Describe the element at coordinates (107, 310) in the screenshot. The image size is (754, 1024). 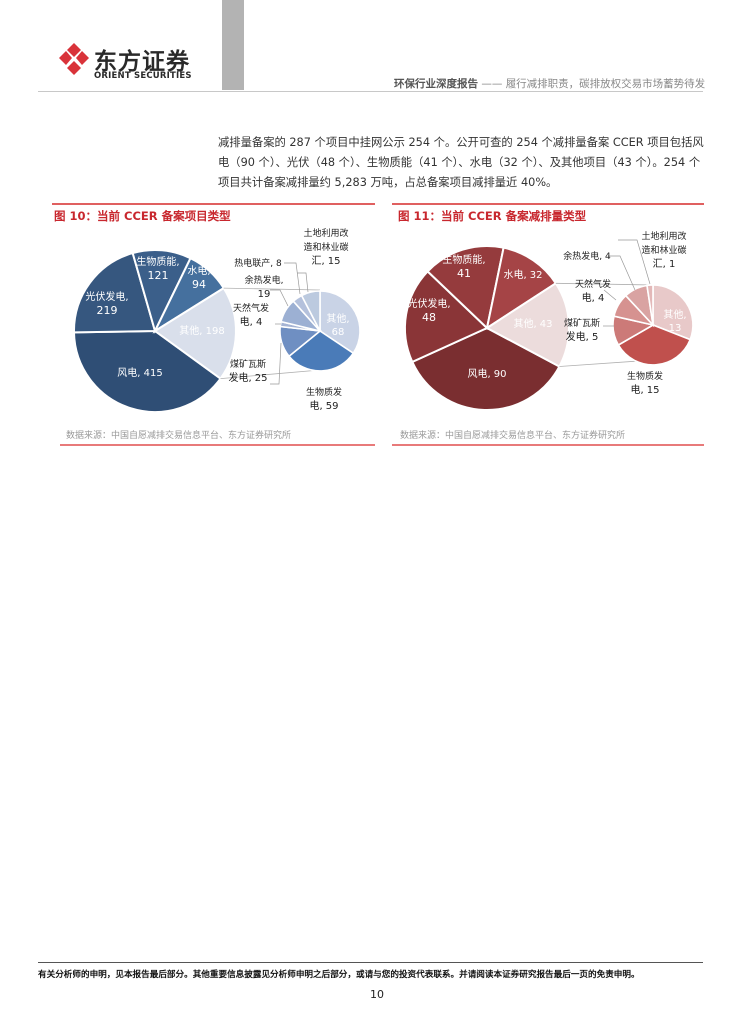
I see `label-pv-line2: 219` at that location.